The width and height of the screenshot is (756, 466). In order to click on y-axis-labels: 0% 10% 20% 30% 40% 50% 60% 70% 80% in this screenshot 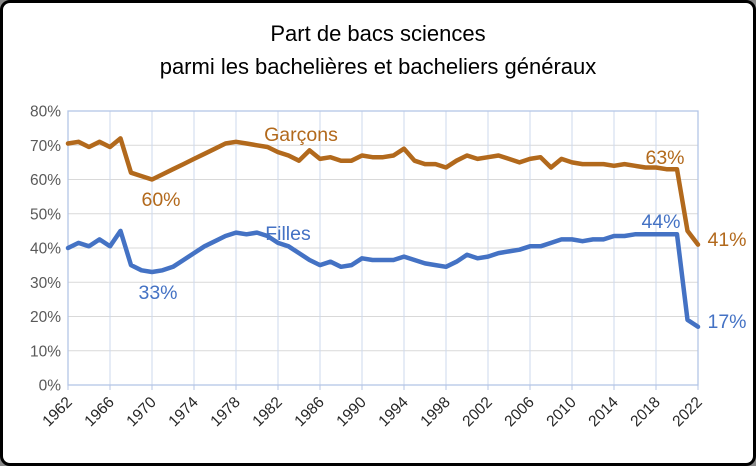, I will do `click(45, 249)`.